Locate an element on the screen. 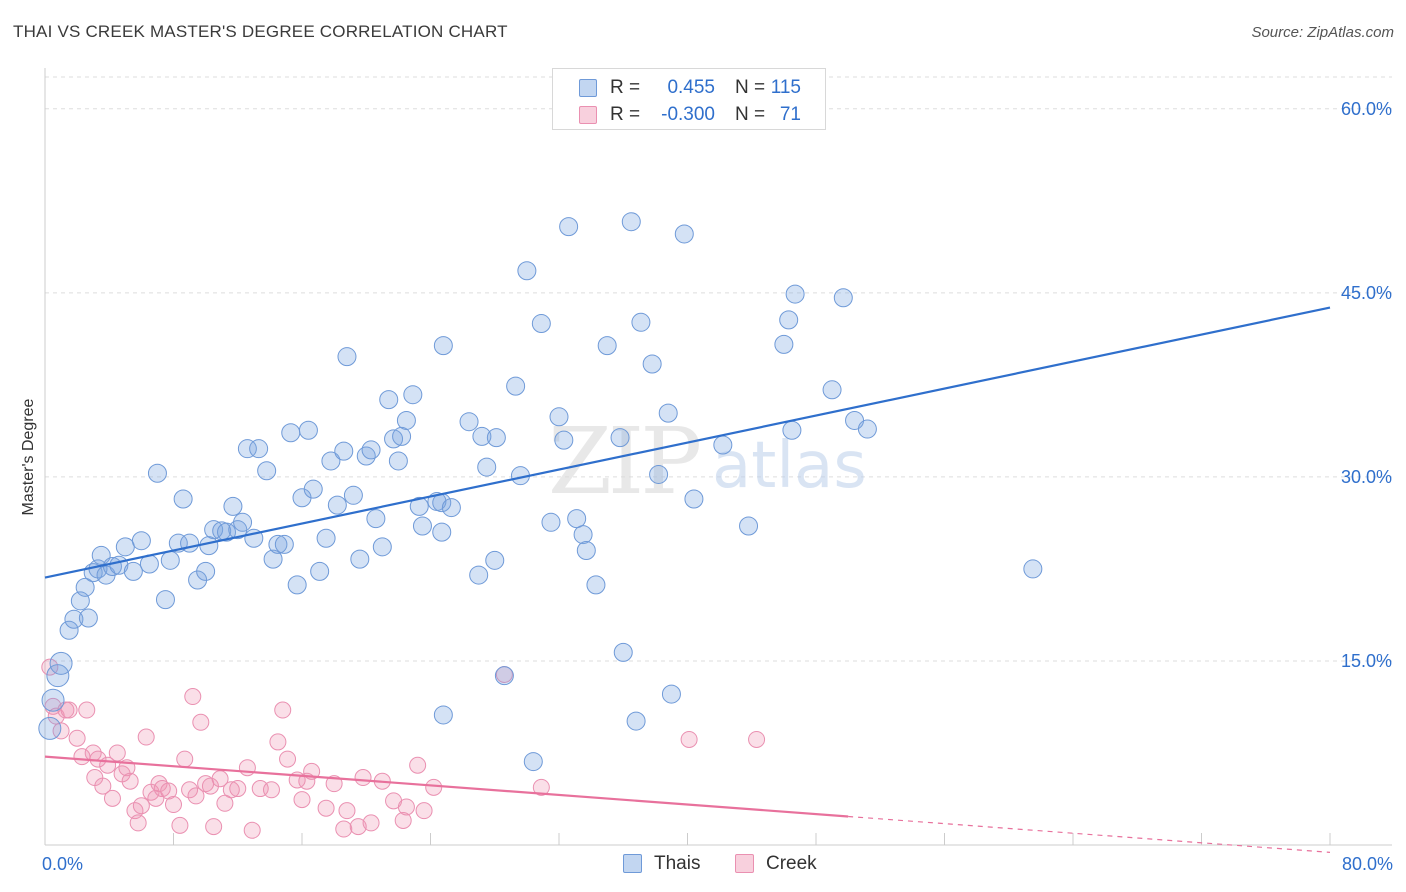 The width and height of the screenshot is (1406, 892). x-tick-label: 0.0% is located at coordinates (62, 864).